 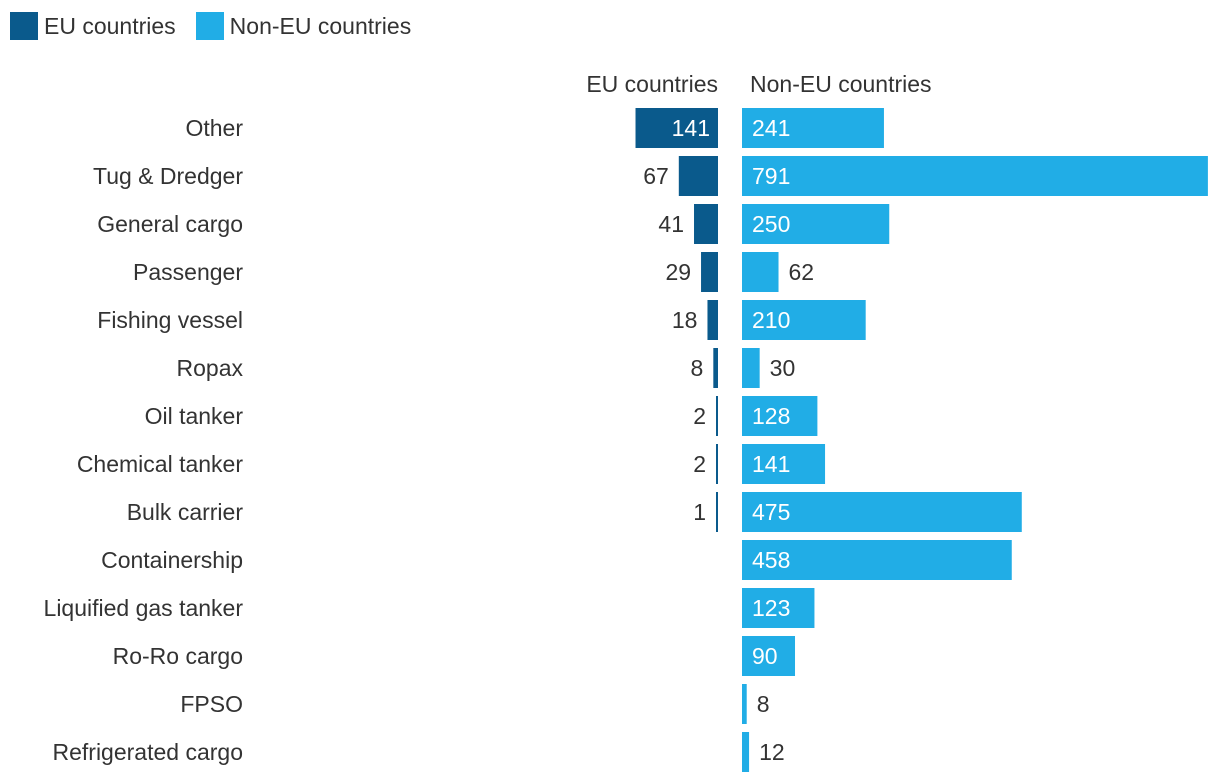 I want to click on data-label-non-eu: 8, so click(x=763, y=704).